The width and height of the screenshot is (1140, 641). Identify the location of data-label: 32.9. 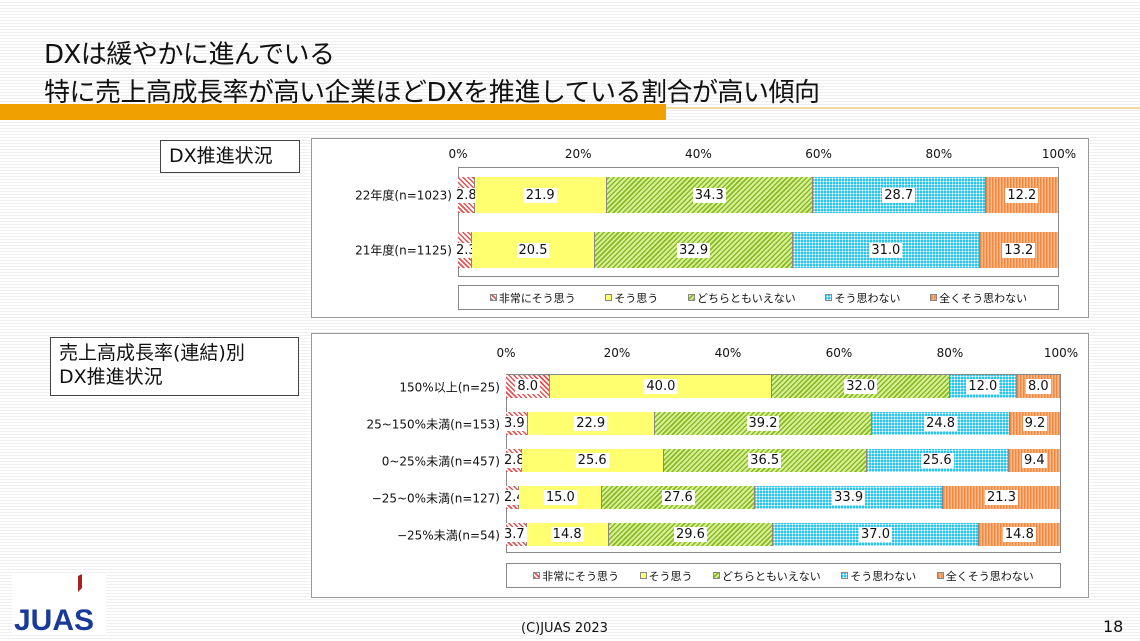
(694, 250).